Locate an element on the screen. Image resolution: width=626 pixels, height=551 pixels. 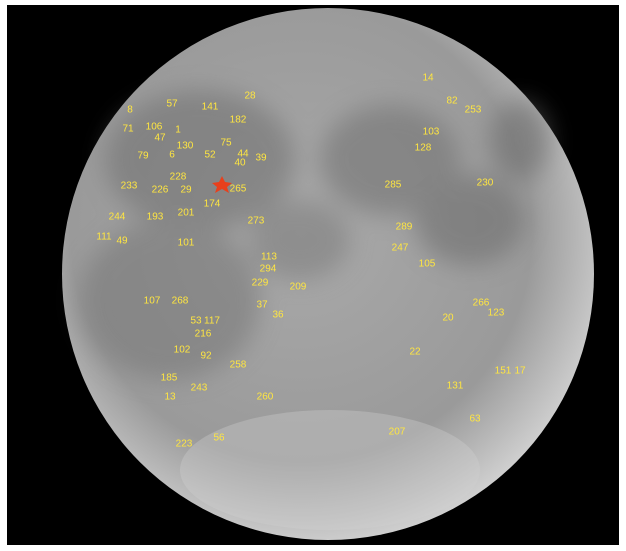
crater-label: 113 is located at coordinates (269, 257).